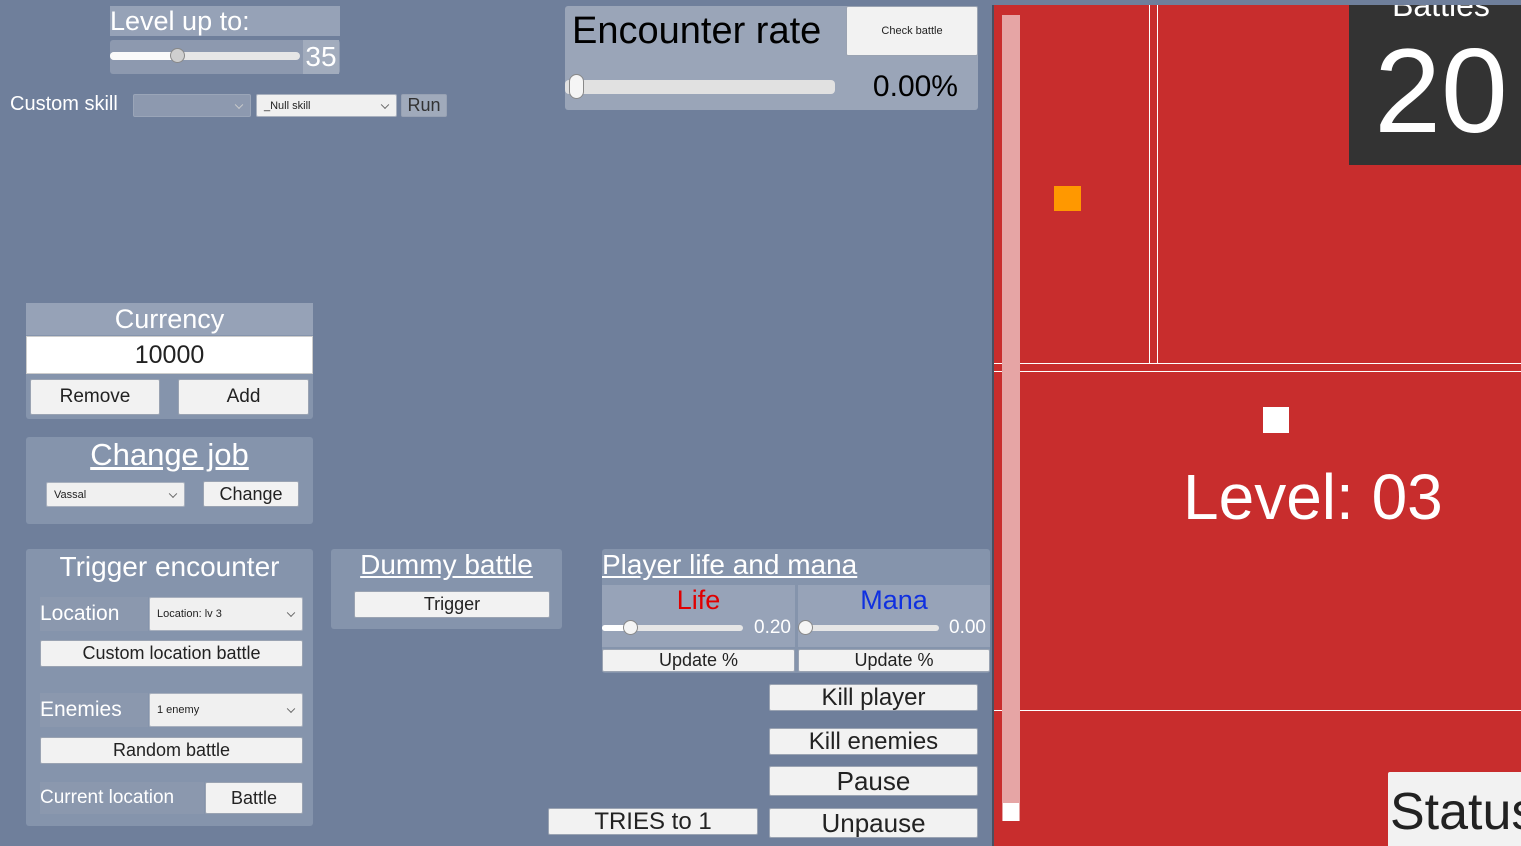  What do you see at coordinates (192, 105) in the screenshot?
I see `custom-skill-type-select` at bounding box center [192, 105].